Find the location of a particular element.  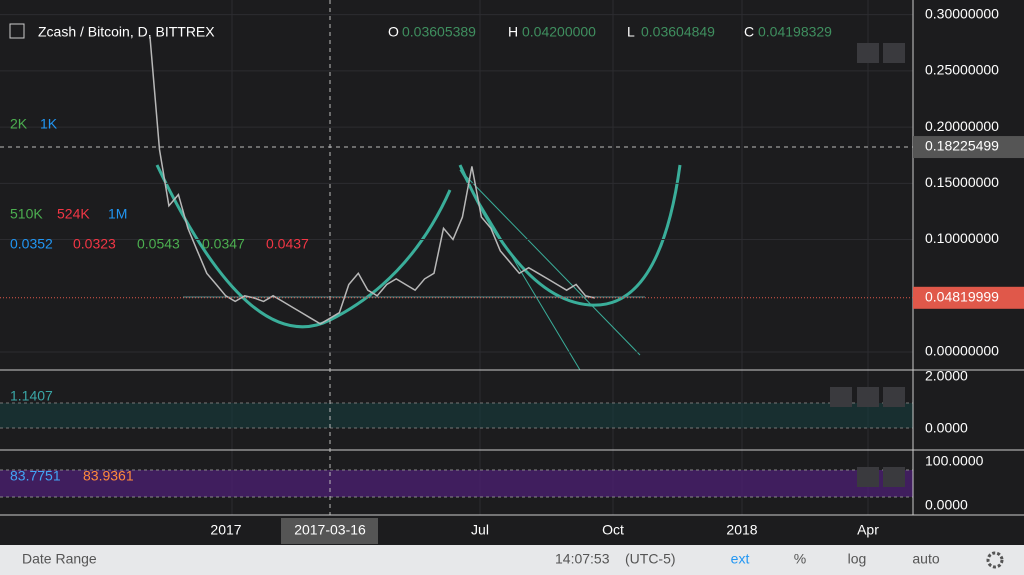

ohlc-value: 0.03605389 is located at coordinates (439, 32).